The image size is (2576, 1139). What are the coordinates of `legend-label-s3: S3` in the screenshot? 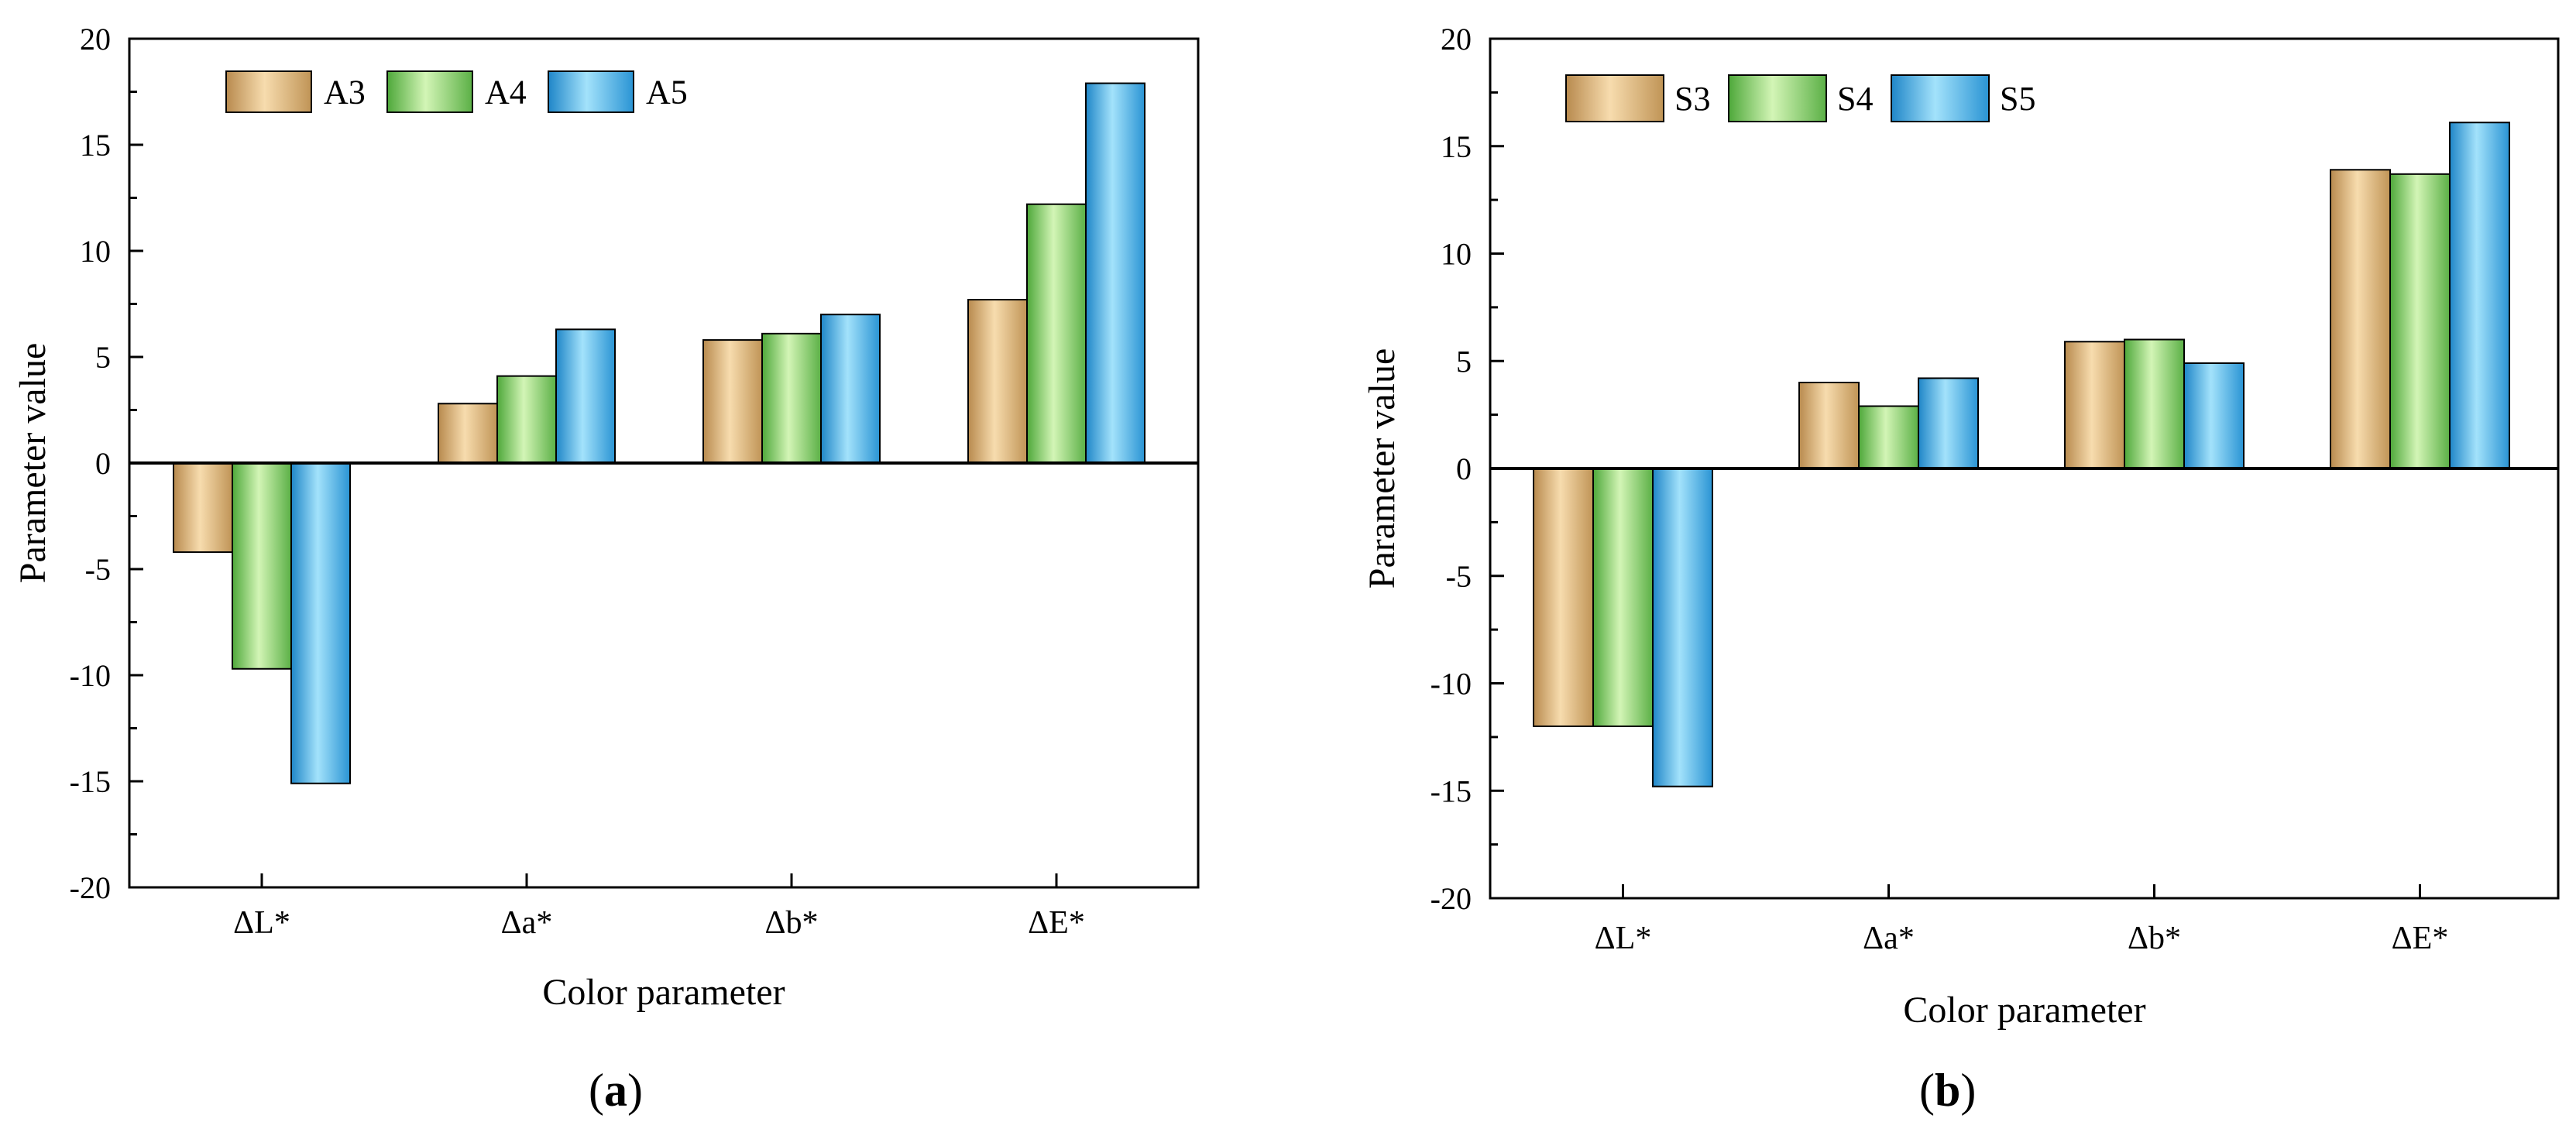 It's located at (1692, 99).